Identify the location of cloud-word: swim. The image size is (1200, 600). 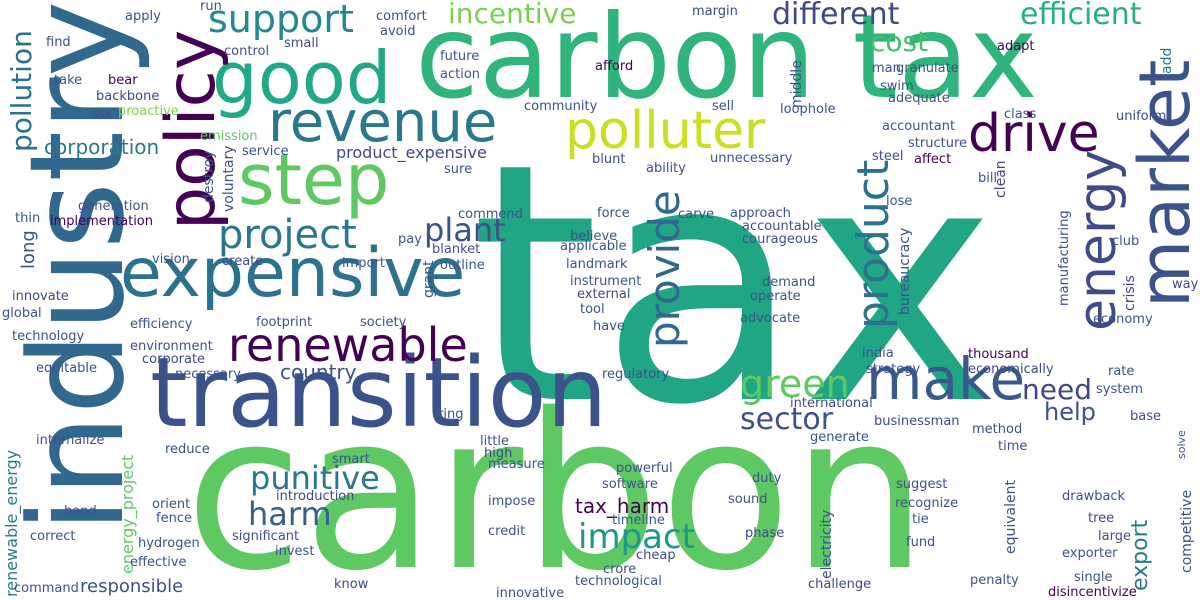
(897, 86).